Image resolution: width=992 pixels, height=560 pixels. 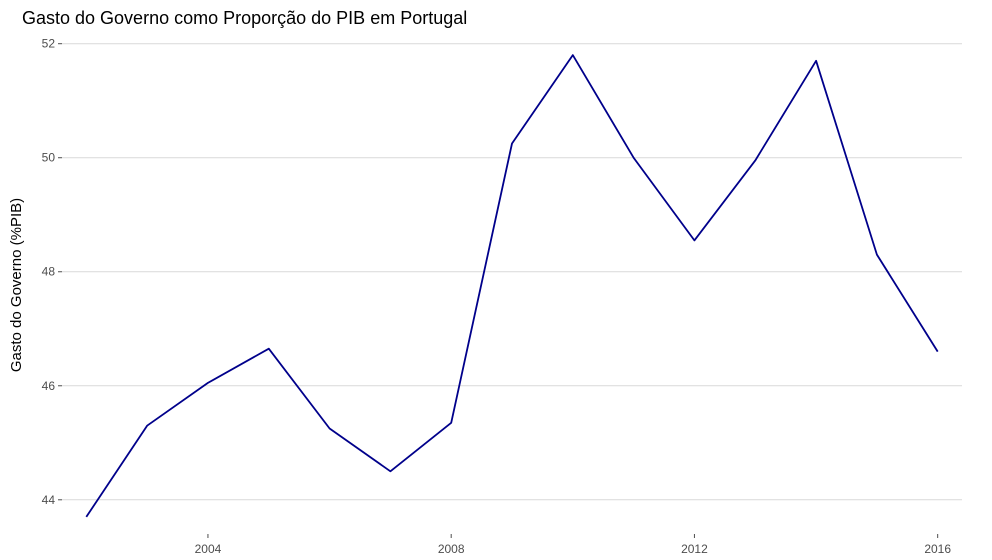 I want to click on x-tick-label: 2008, so click(x=451, y=549).